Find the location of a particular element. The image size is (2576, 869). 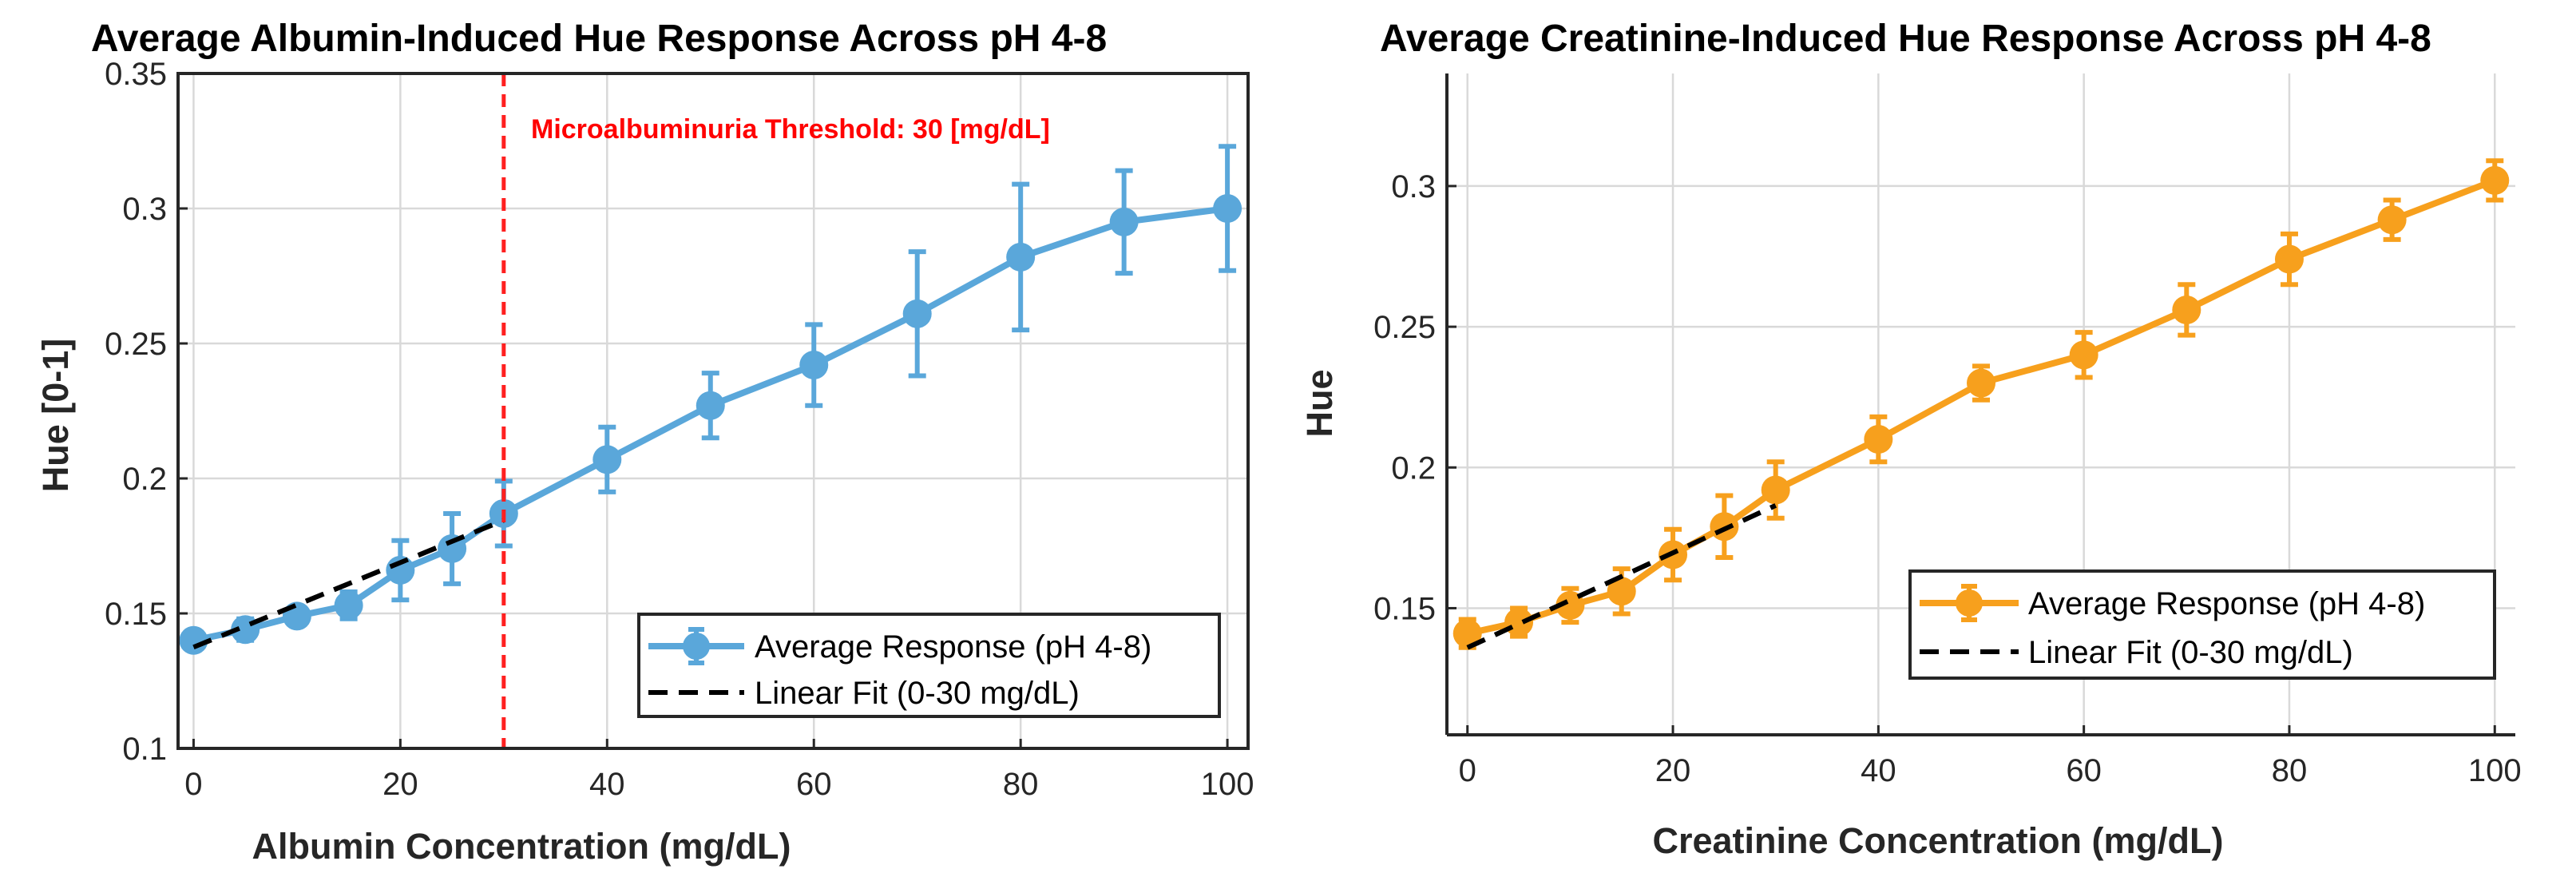

y-axis-label: Hue is located at coordinates (1319, 403).